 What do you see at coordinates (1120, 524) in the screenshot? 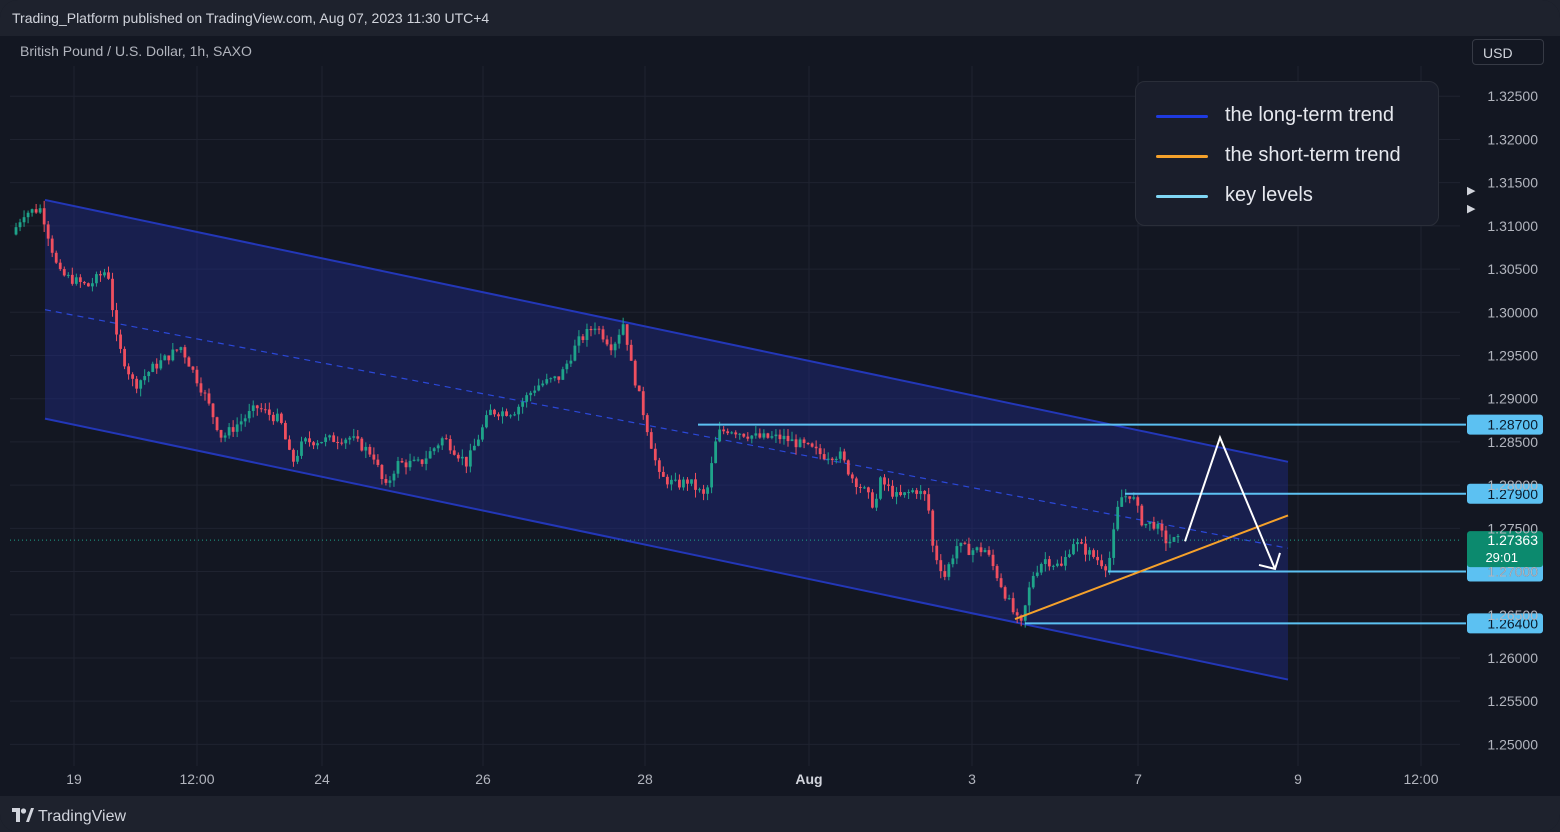
I see `key-level-lines: 1.28700 1.27900 1.27000 1.26400 1.27363 29:01` at bounding box center [1120, 524].